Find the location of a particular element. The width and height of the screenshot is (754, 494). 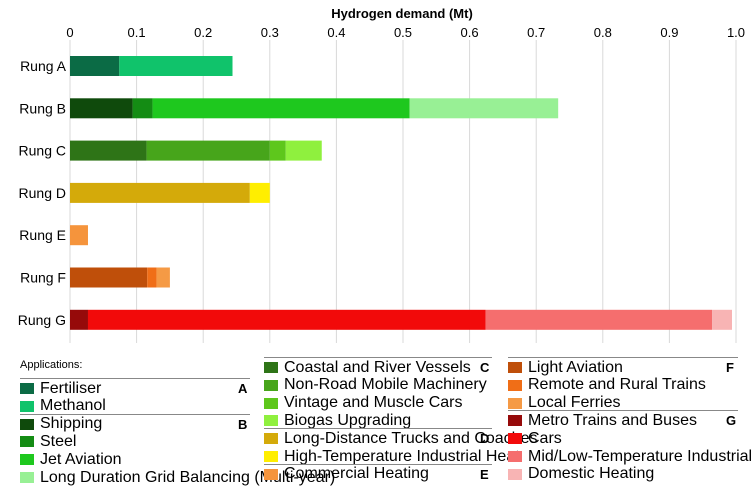

legend-item: Steel is located at coordinates (48, 441).